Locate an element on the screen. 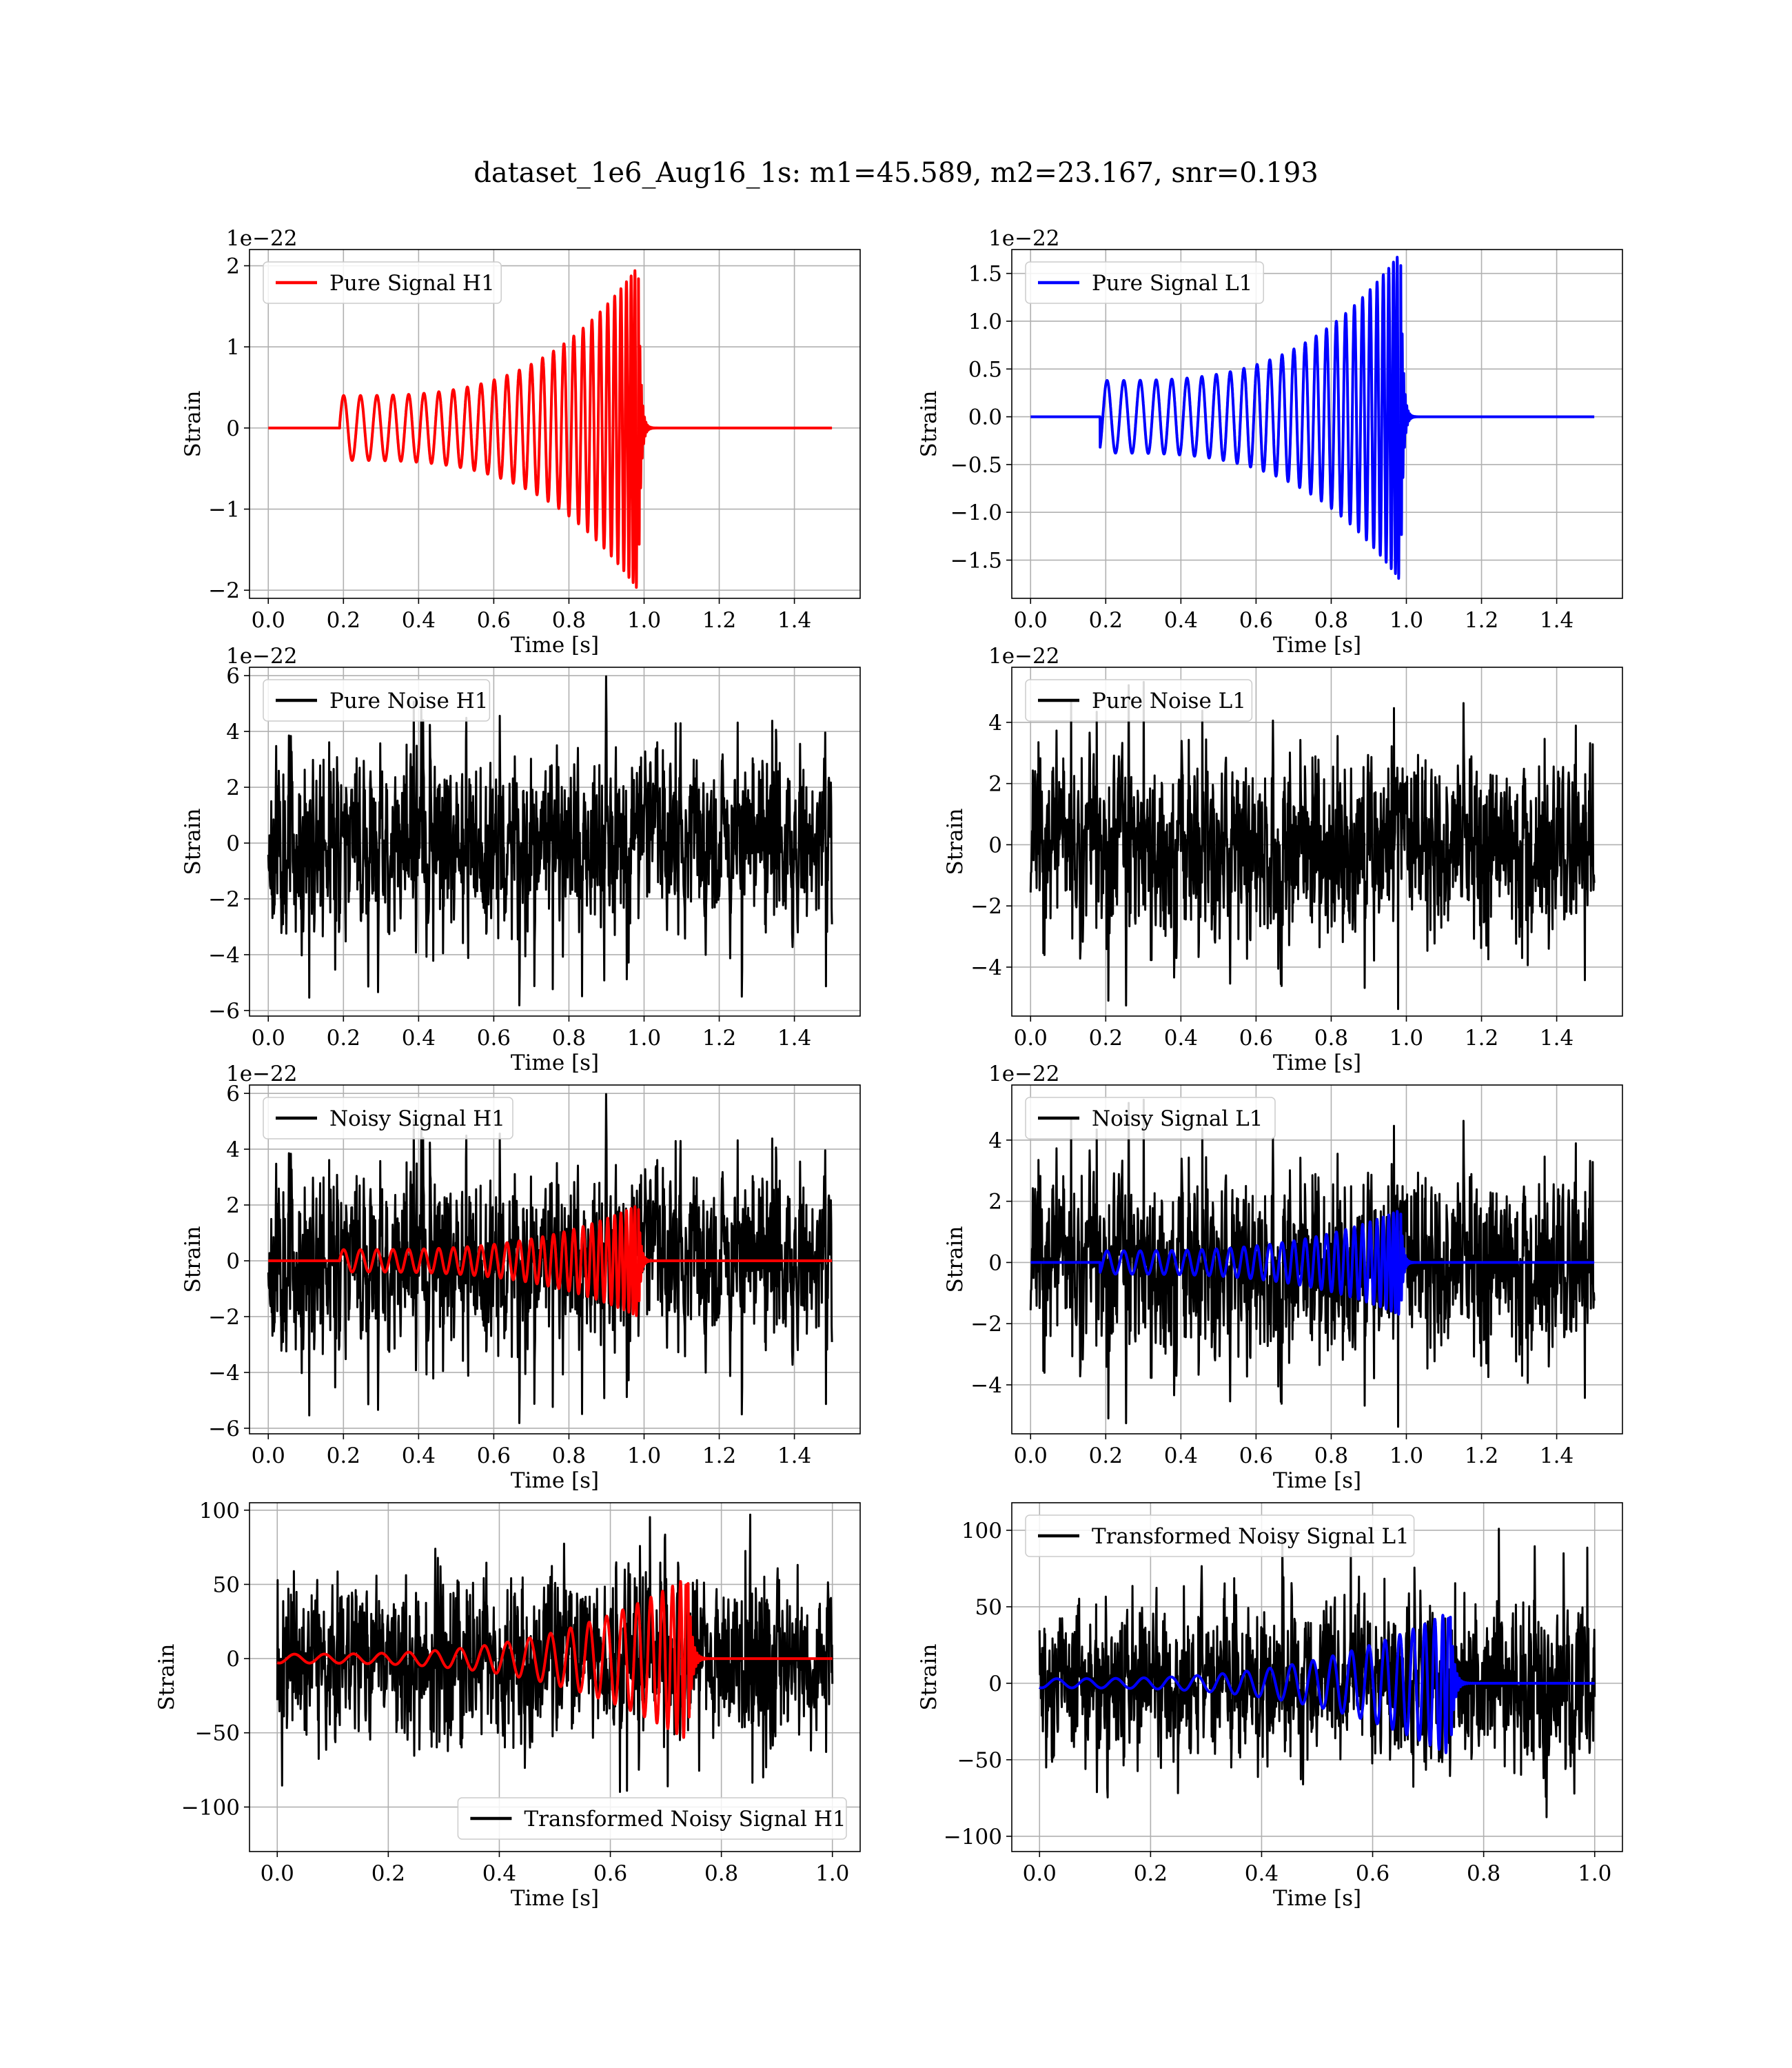  legend-label: Pure Noise H1 is located at coordinates (409, 701).